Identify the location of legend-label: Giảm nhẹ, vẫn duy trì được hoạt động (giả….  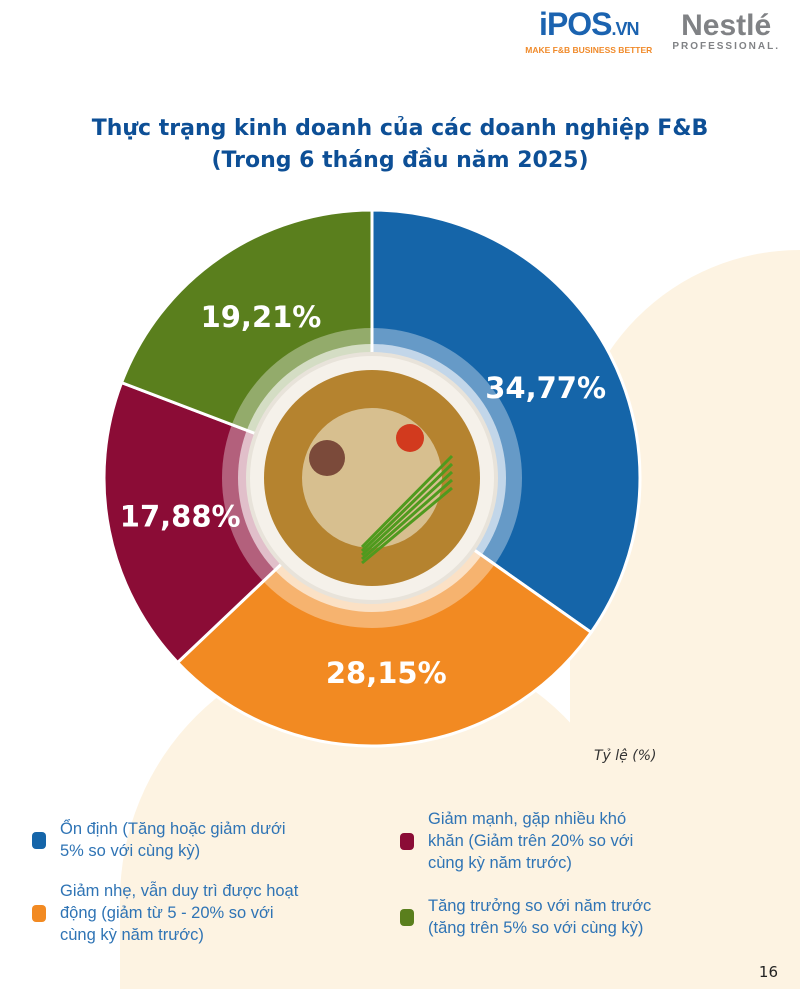
(179, 913).